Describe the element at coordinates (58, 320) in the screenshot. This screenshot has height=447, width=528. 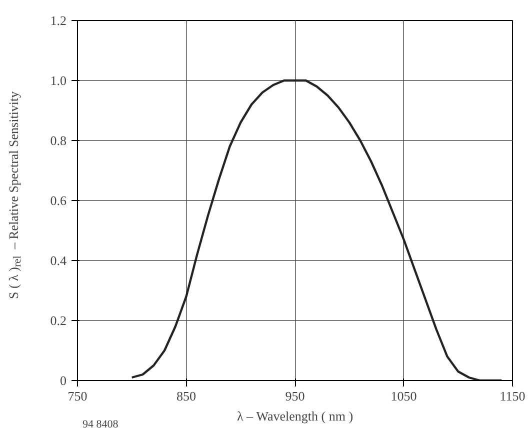
I see `y-tick-label: 0.2` at that location.